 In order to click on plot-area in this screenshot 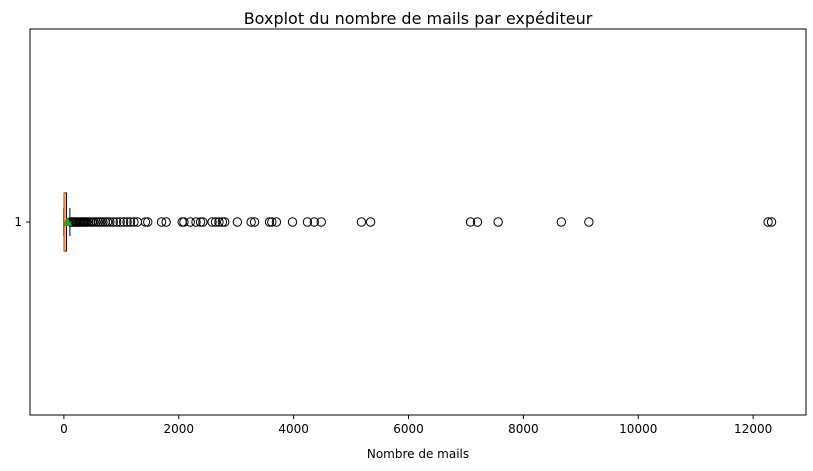, I will do `click(419, 222)`.